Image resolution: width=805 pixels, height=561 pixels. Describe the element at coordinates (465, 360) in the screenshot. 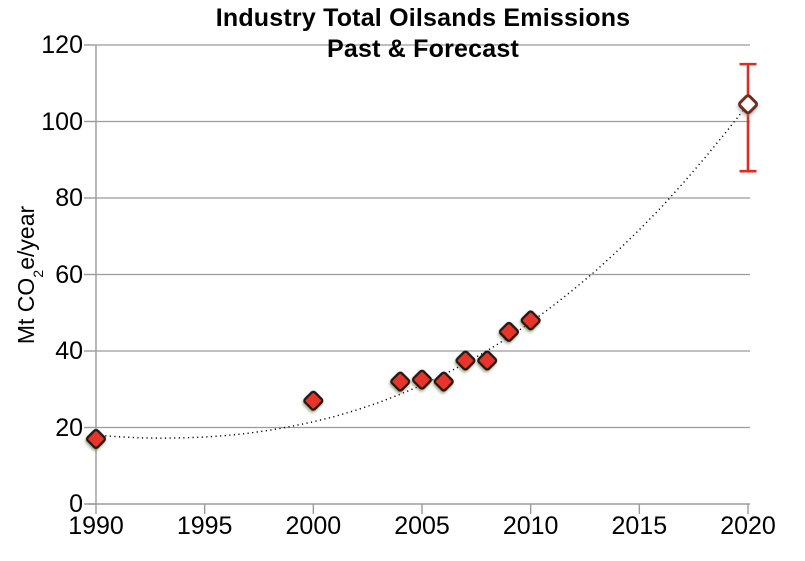

I see `data-point-2007` at that location.